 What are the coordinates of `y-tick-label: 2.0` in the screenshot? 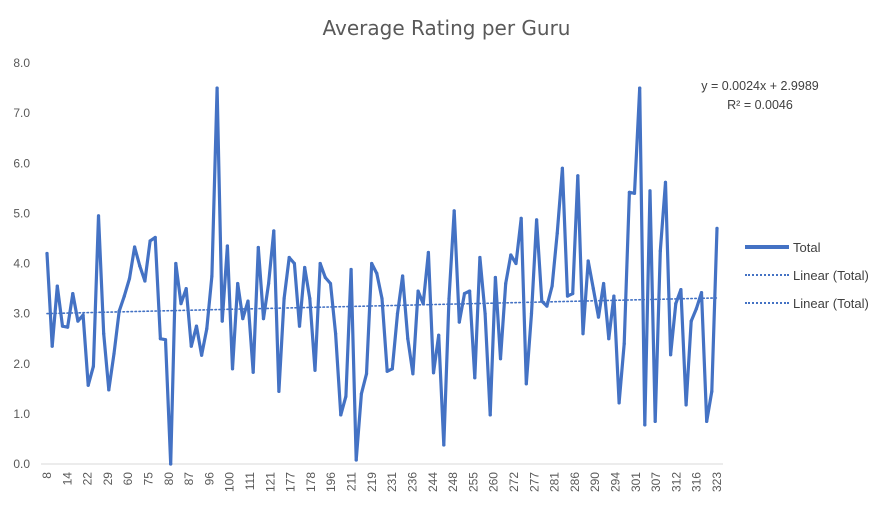 It's located at (21, 364).